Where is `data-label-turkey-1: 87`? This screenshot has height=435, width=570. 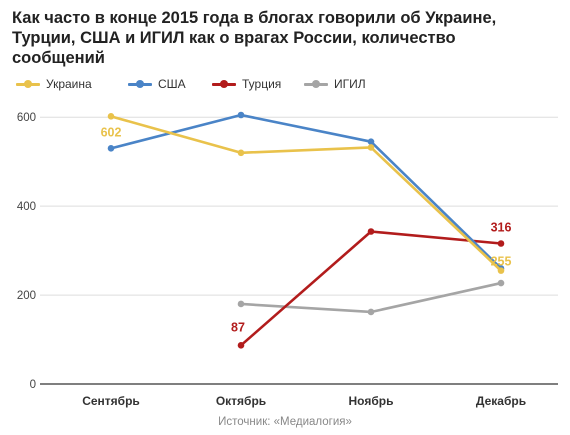
data-label-turkey-1: 87 is located at coordinates (238, 327).